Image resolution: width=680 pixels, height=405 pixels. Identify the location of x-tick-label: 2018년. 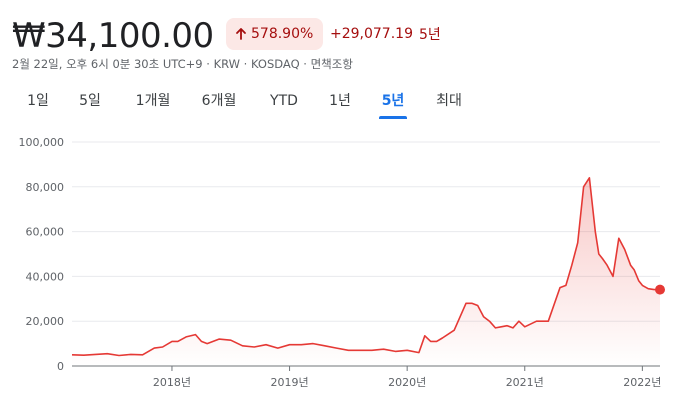
(172, 382).